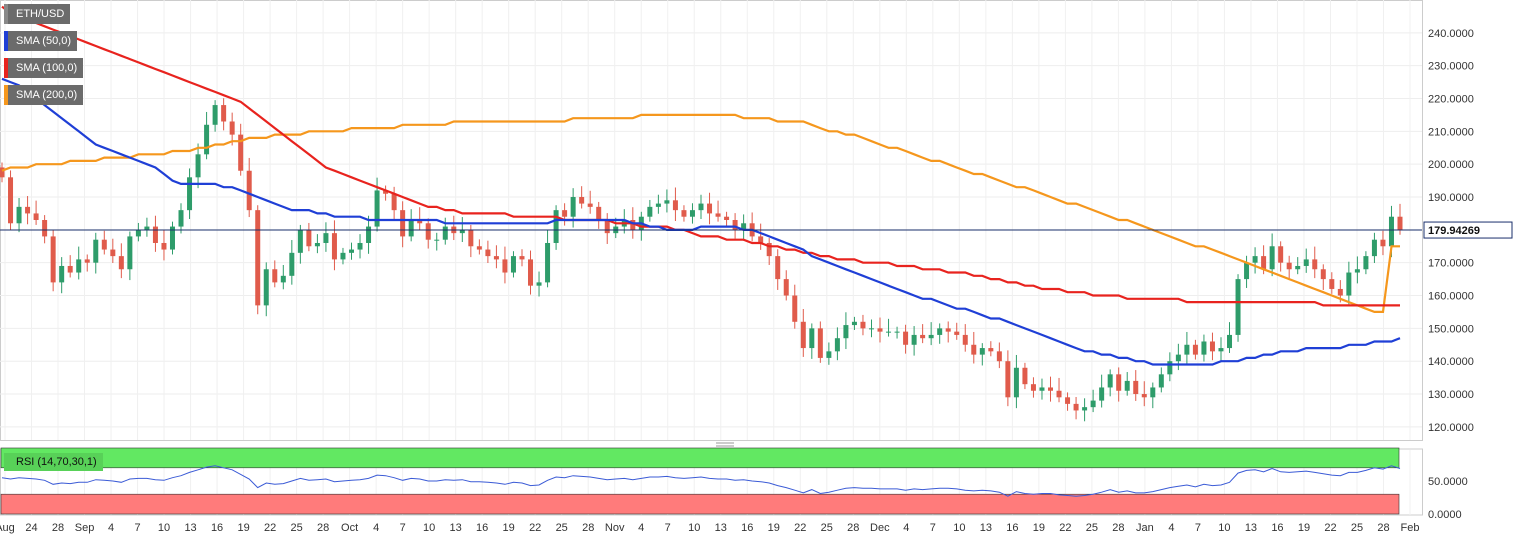 This screenshot has height=540, width=1536. What do you see at coordinates (1445, 515) in the screenshot?
I see `rsi-tick-label: 0.0000` at bounding box center [1445, 515].